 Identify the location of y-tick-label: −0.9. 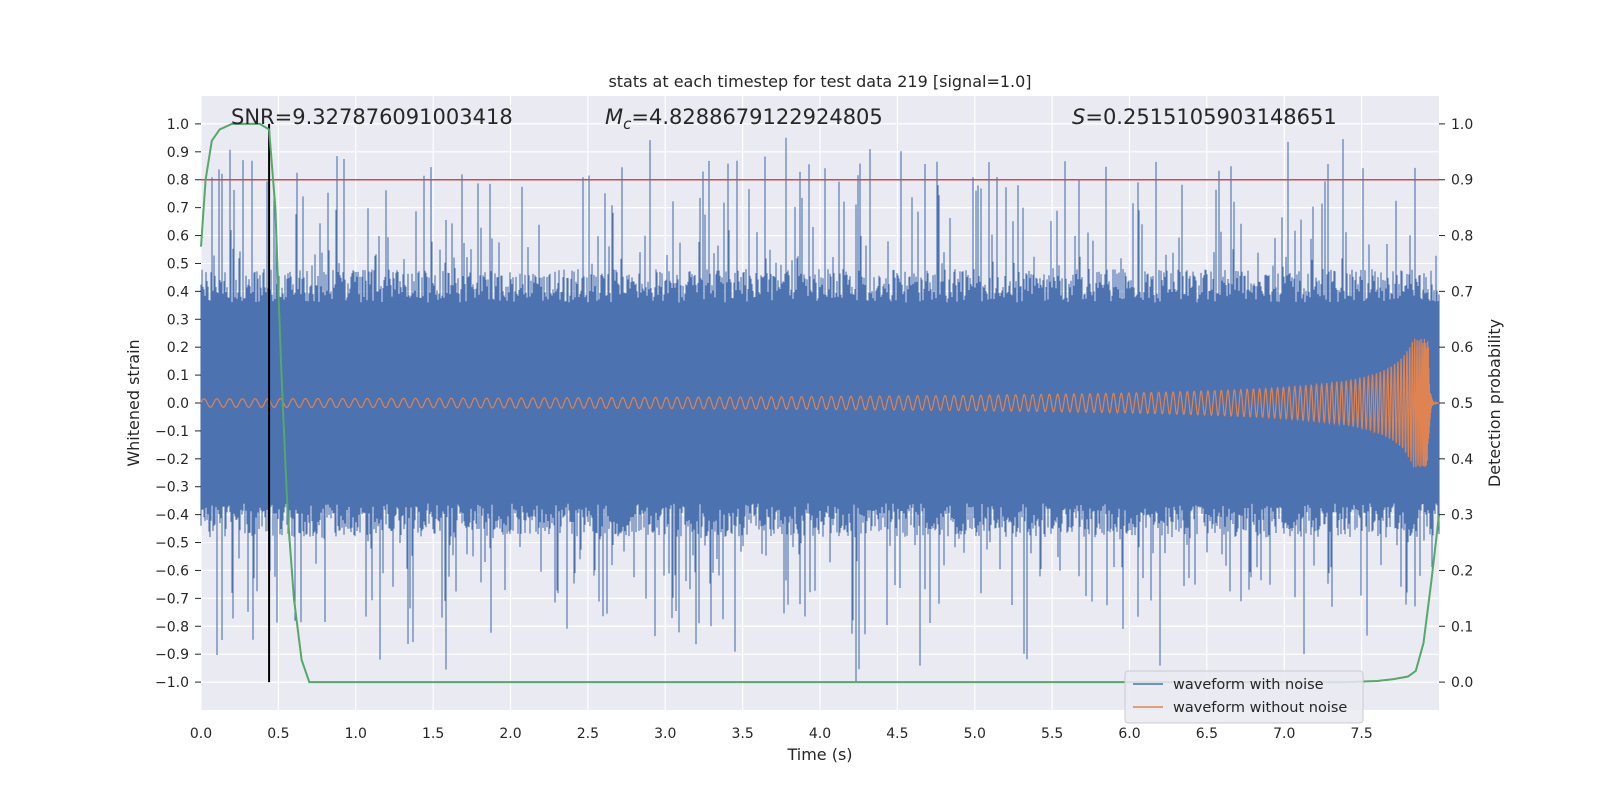
(172, 655).